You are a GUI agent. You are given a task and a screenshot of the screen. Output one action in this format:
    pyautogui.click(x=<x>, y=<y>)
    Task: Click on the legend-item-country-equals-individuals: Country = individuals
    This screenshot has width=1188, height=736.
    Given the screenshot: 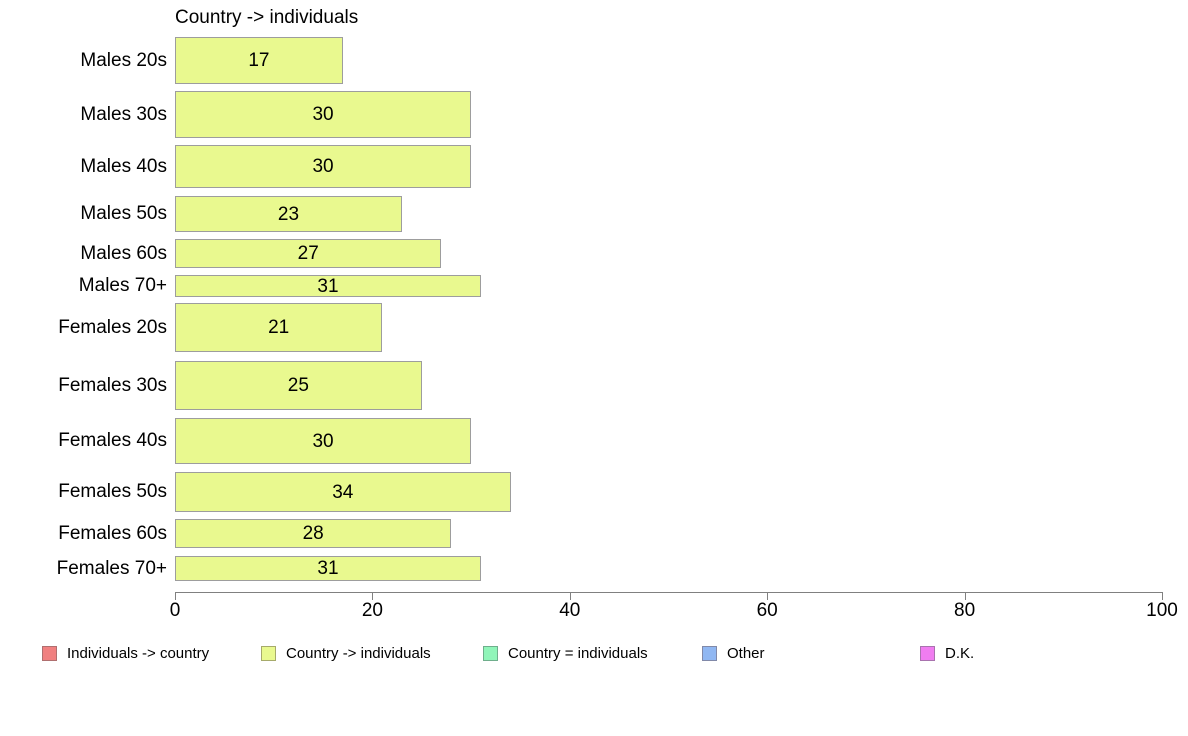 What is the action you would take?
    pyautogui.click(x=565, y=653)
    